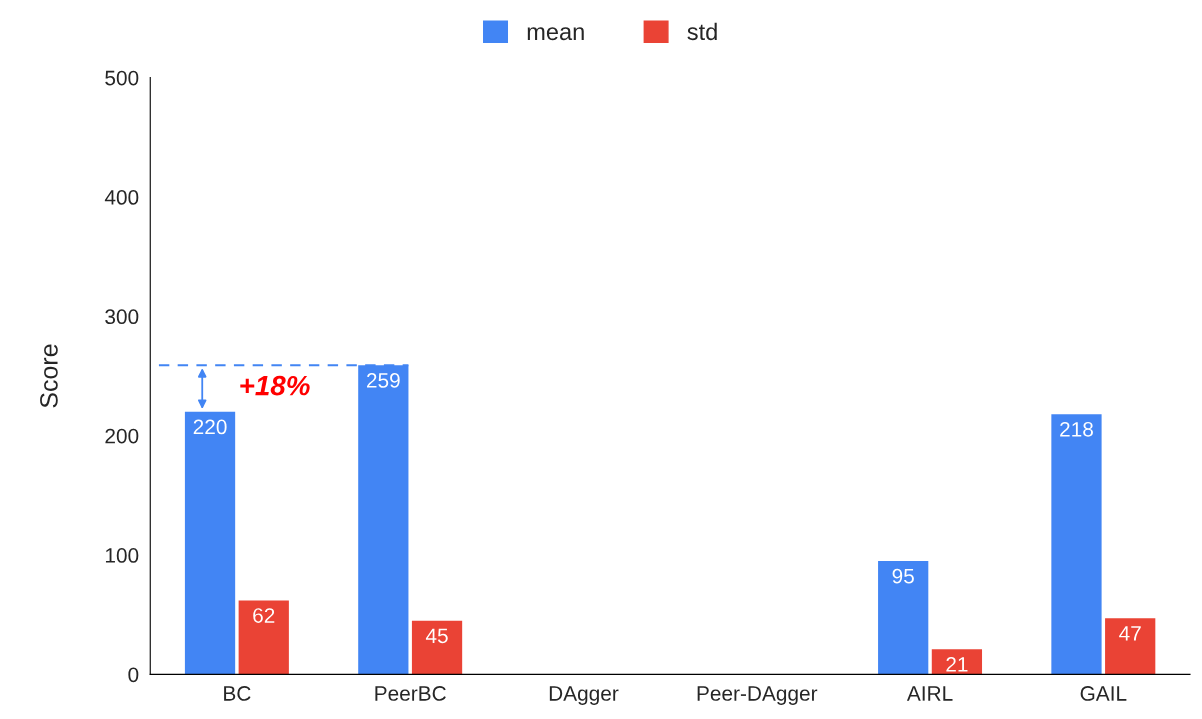 The height and width of the screenshot is (719, 1202). Describe the element at coordinates (1103, 693) in the screenshot. I see `x-tick-label: GAIL` at that location.